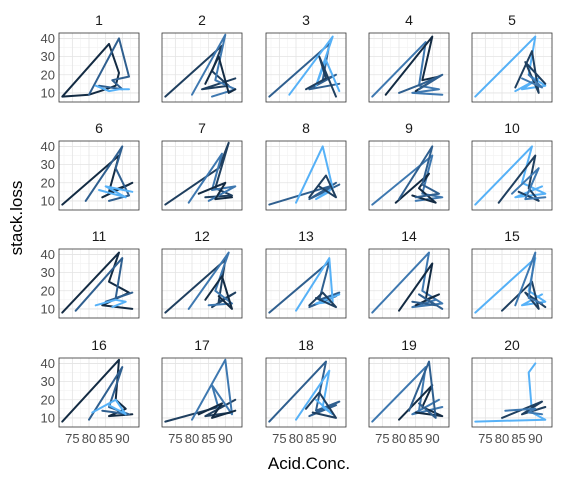  Describe the element at coordinates (202, 236) in the screenshot. I see `facet-strip-label: 12` at that location.